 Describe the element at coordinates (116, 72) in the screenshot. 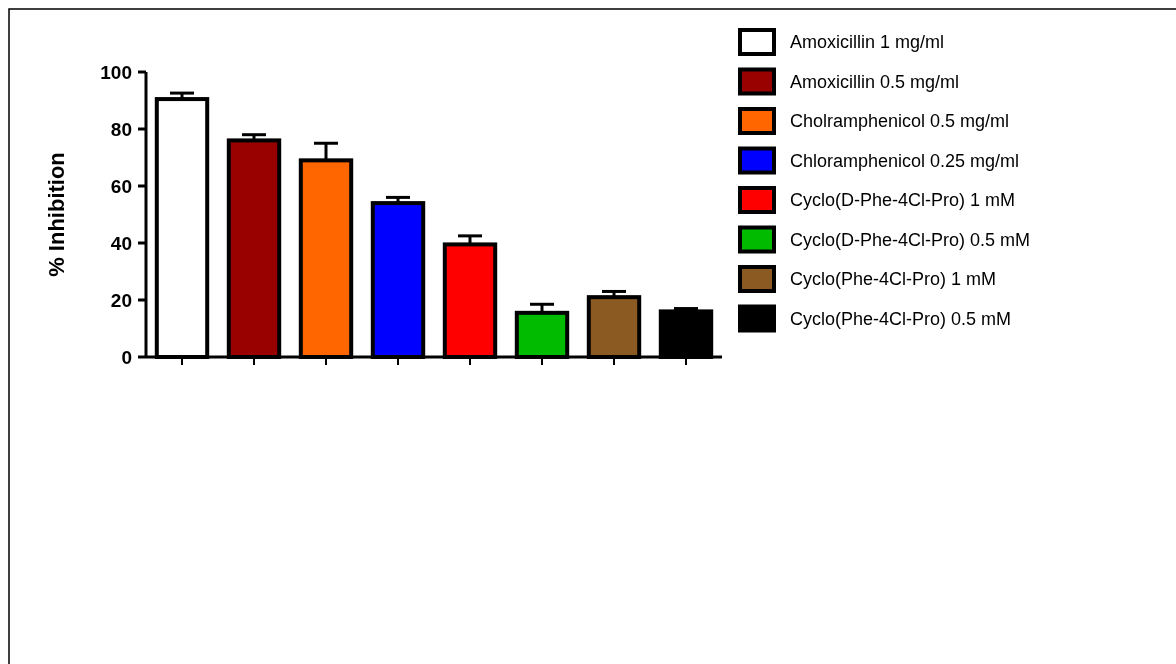

I see `y-tick-label: 100` at that location.